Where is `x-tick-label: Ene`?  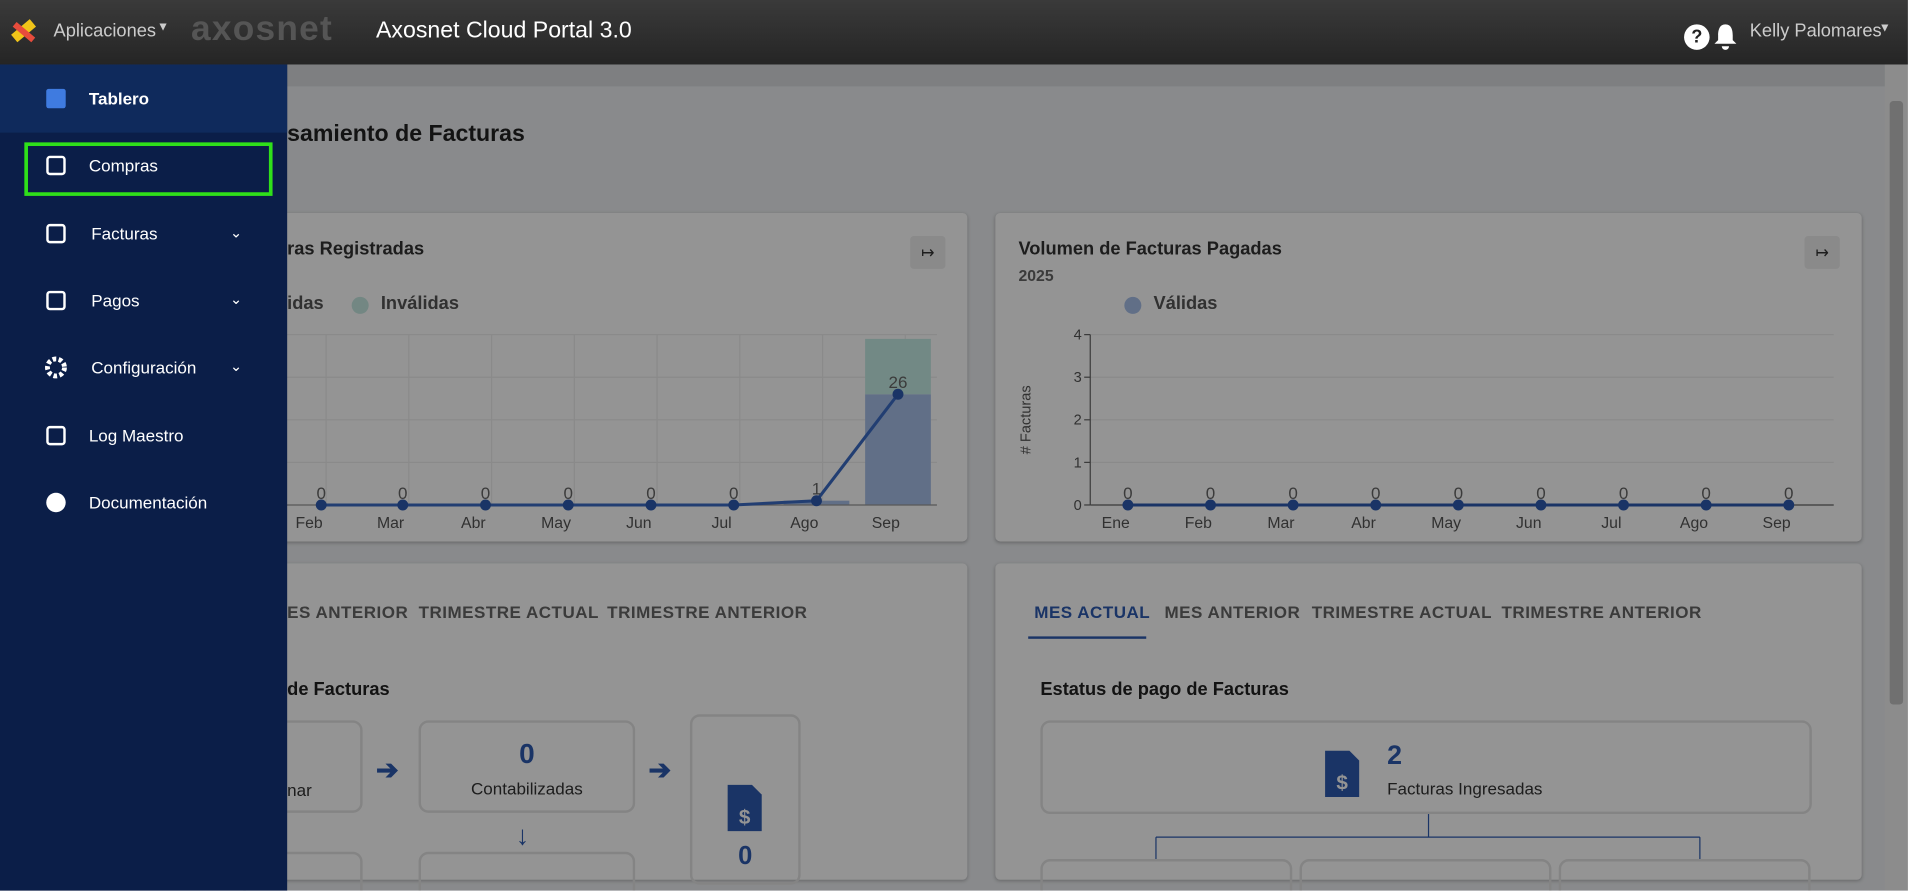
x-tick-label: Ene is located at coordinates (1116, 523).